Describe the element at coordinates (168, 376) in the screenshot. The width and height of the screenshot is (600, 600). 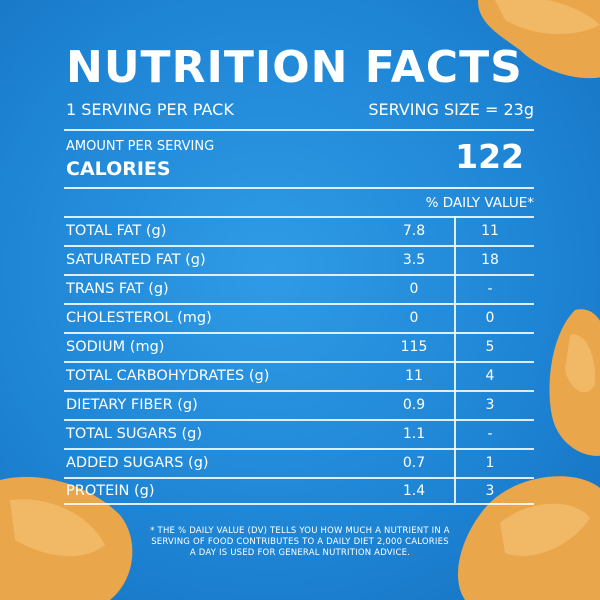
I see `nutrient-name: TOTAL CARBOHYDRATES (g)` at that location.